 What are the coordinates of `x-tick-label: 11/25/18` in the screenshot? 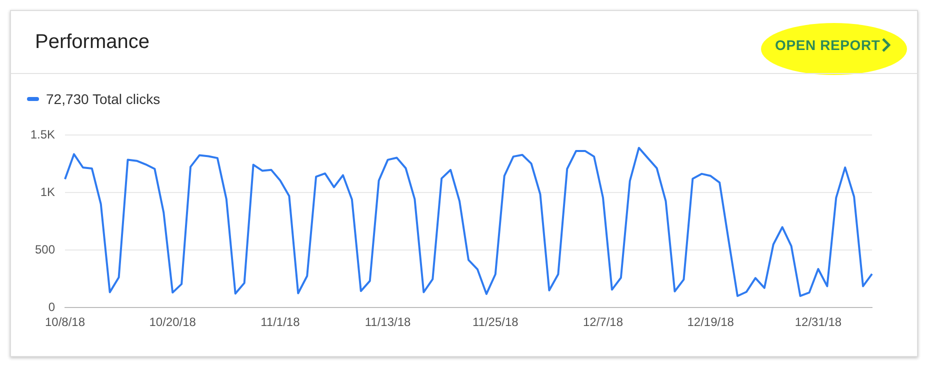 It's located at (495, 322).